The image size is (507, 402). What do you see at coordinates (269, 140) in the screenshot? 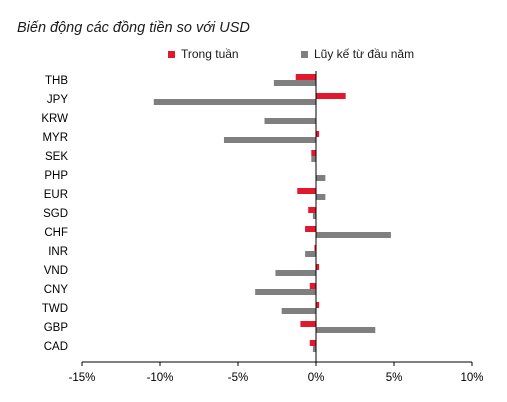
I see `bar-ytd-myr` at bounding box center [269, 140].